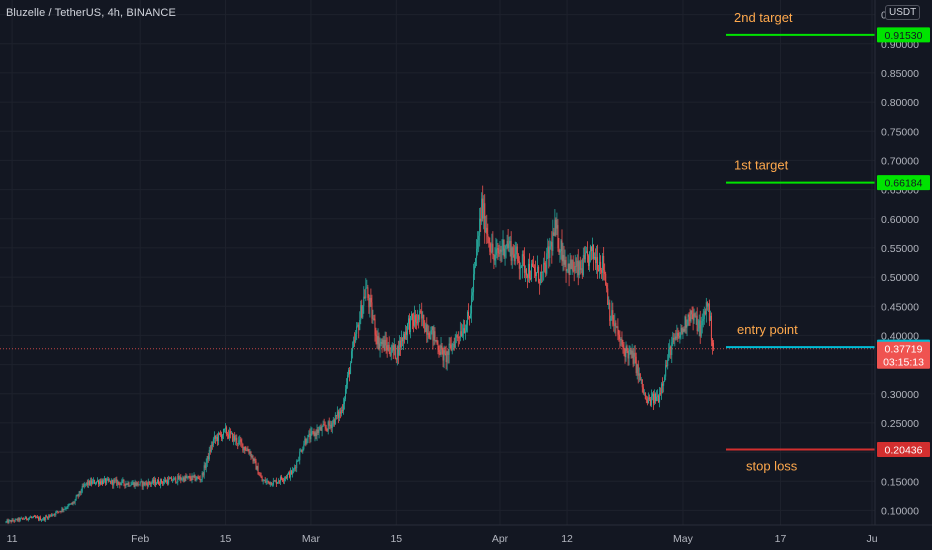 Image resolution: width=932 pixels, height=550 pixels. I want to click on price-tick-label: 0.25000, so click(900, 424).